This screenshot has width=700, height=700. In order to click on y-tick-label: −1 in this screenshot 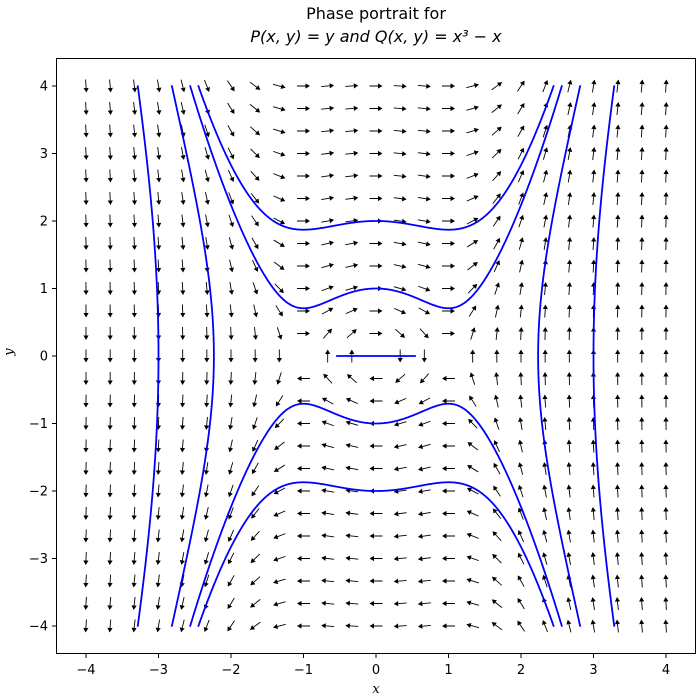, I will do `click(38, 424)`.